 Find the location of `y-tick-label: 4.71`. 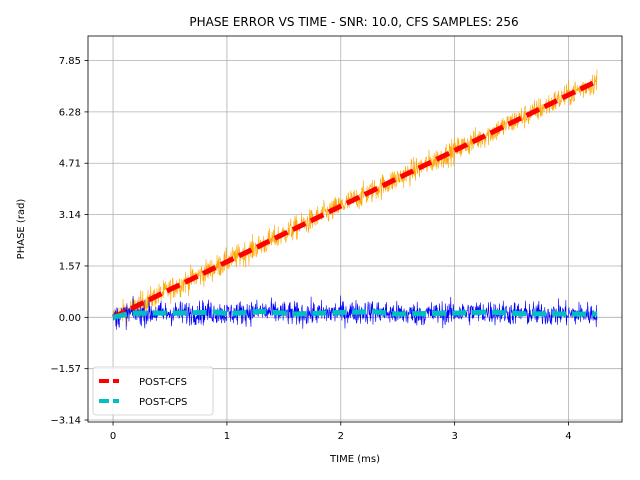

y-tick-label: 4.71 is located at coordinates (70, 164).